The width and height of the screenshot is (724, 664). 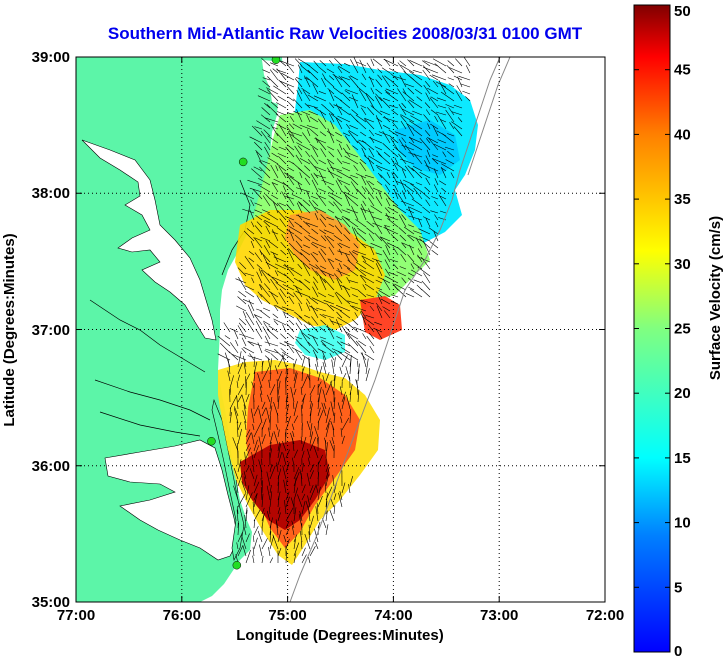 I want to click on x-tick-label: 74:00, so click(x=393, y=615).